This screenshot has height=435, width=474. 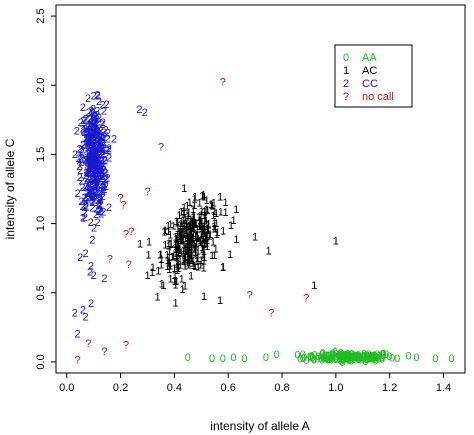 What do you see at coordinates (41, 361) in the screenshot?
I see `y-tick-label: 0.0` at bounding box center [41, 361].